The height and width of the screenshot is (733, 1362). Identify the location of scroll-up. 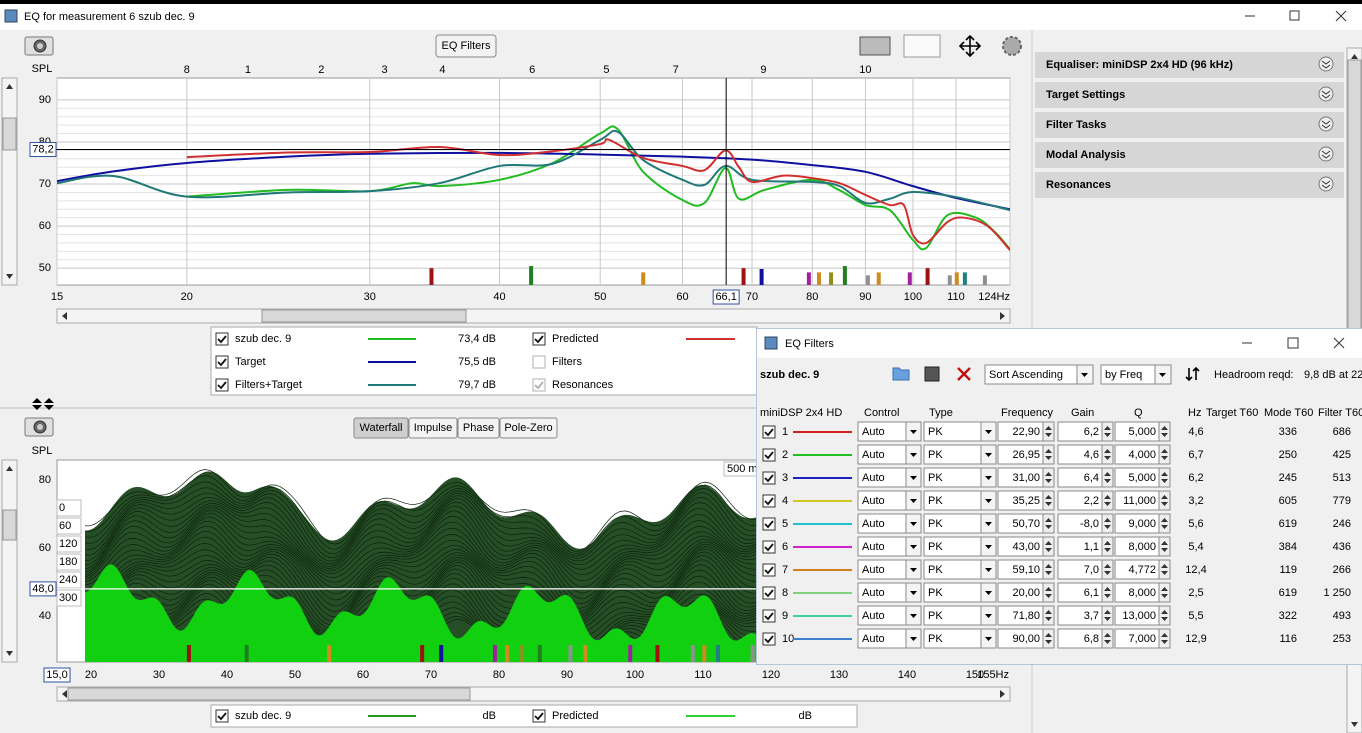
(9, 468).